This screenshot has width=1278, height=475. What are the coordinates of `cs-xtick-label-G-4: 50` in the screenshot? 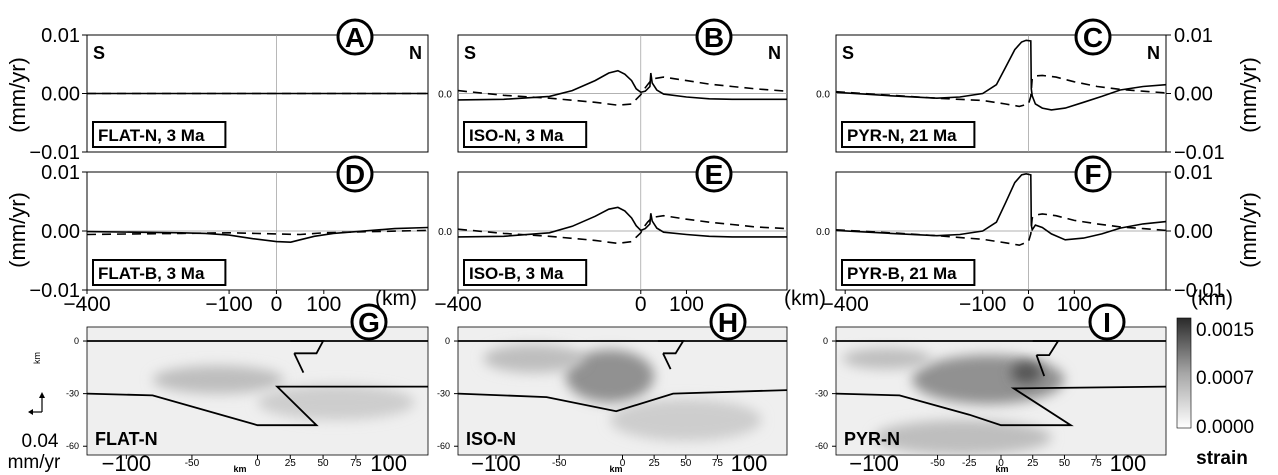 It's located at (324, 463).